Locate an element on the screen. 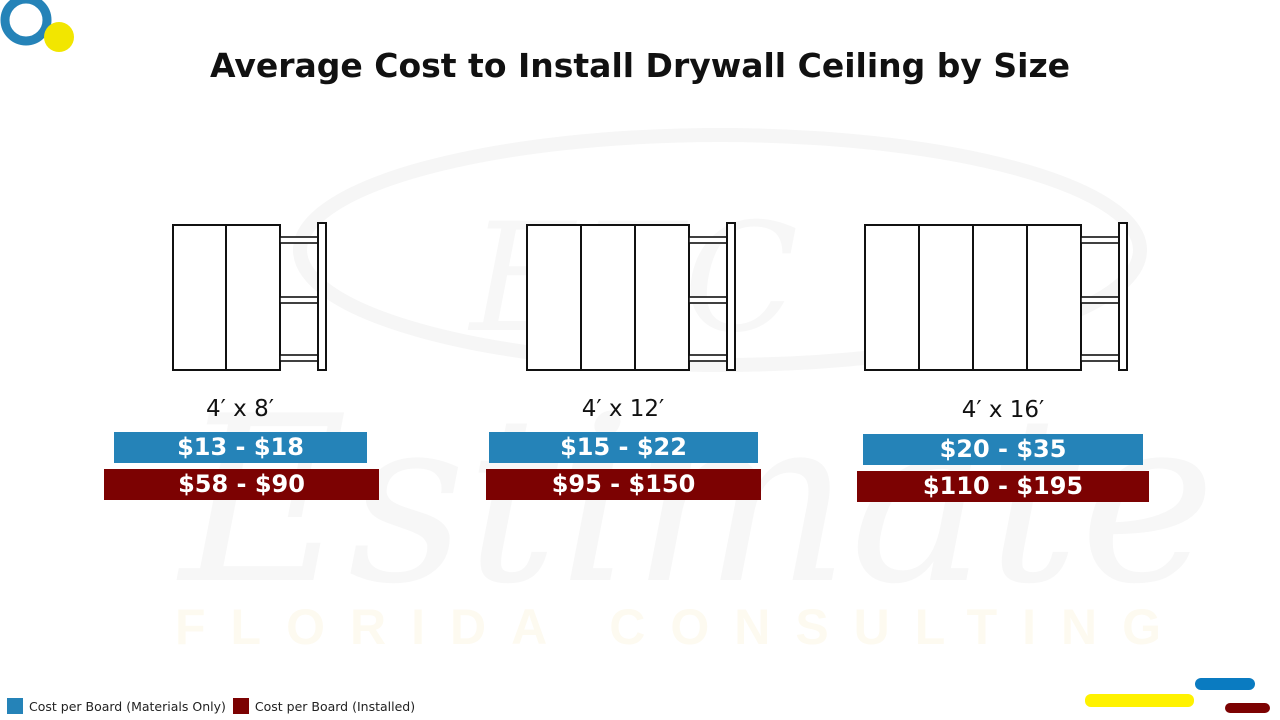  legend-item-materials: Cost per Board (Materials Only) is located at coordinates (116, 706).